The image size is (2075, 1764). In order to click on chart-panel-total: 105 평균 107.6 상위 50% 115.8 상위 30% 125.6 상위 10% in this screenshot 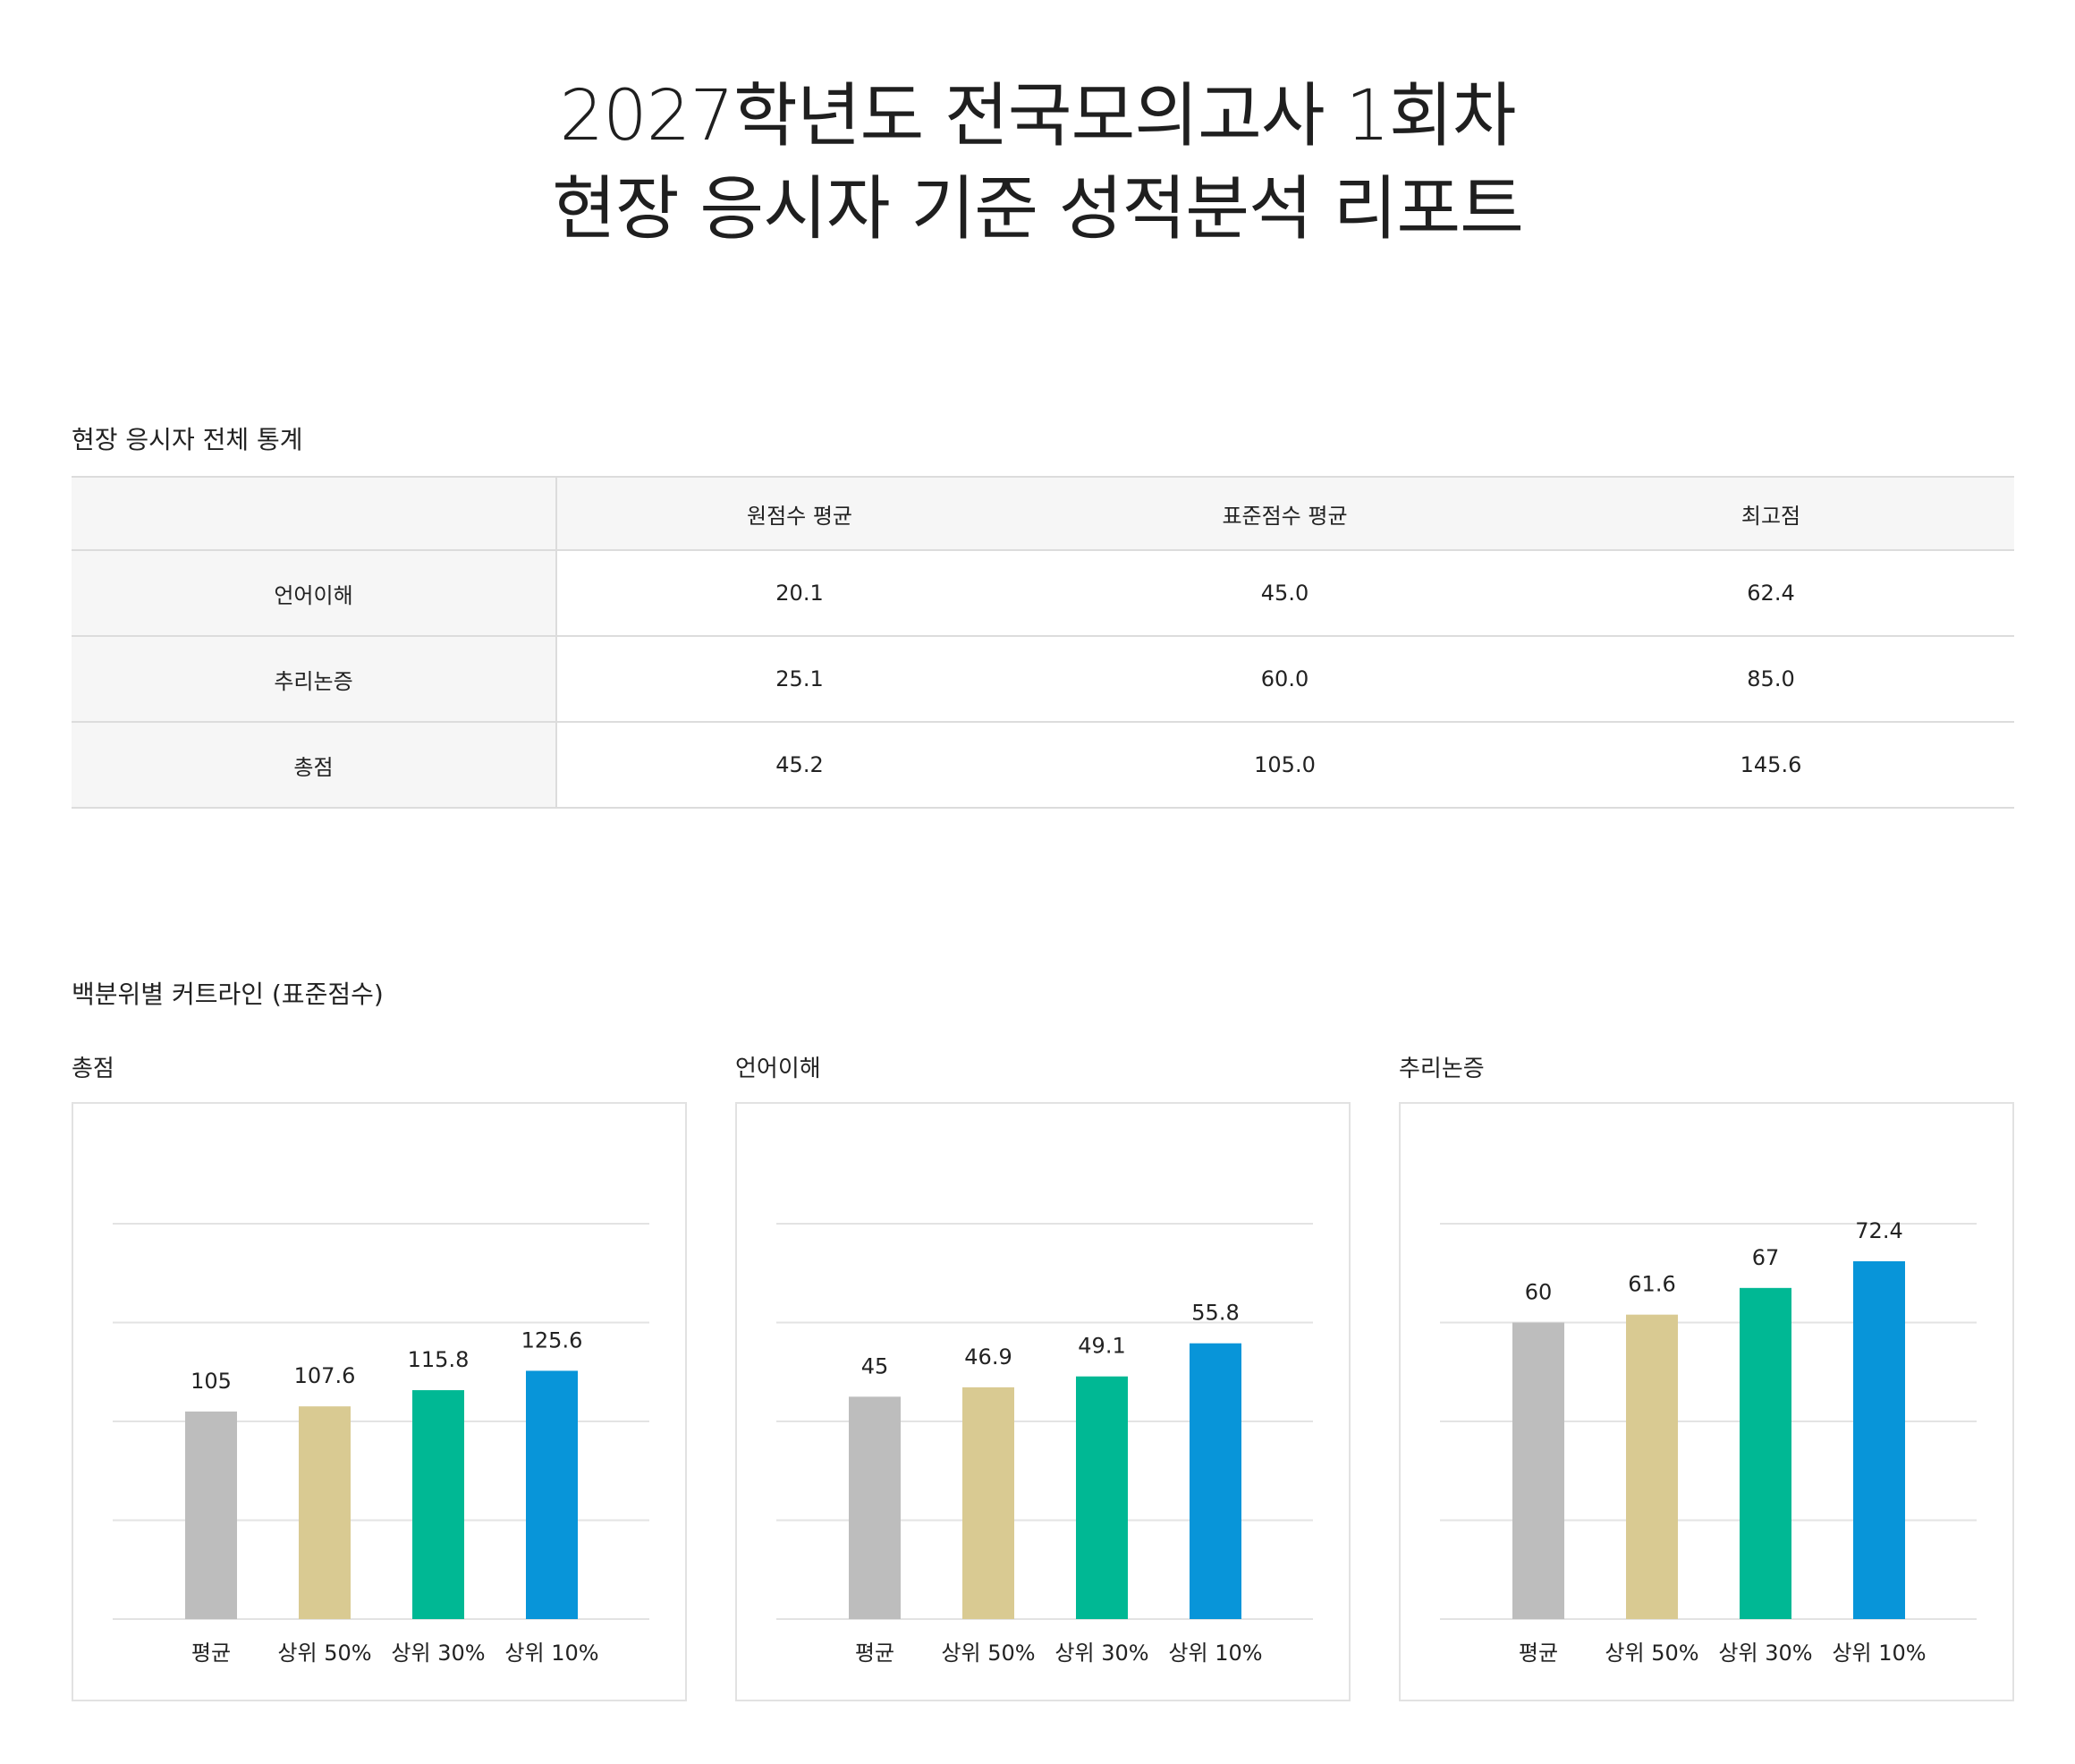, I will do `click(379, 1401)`.